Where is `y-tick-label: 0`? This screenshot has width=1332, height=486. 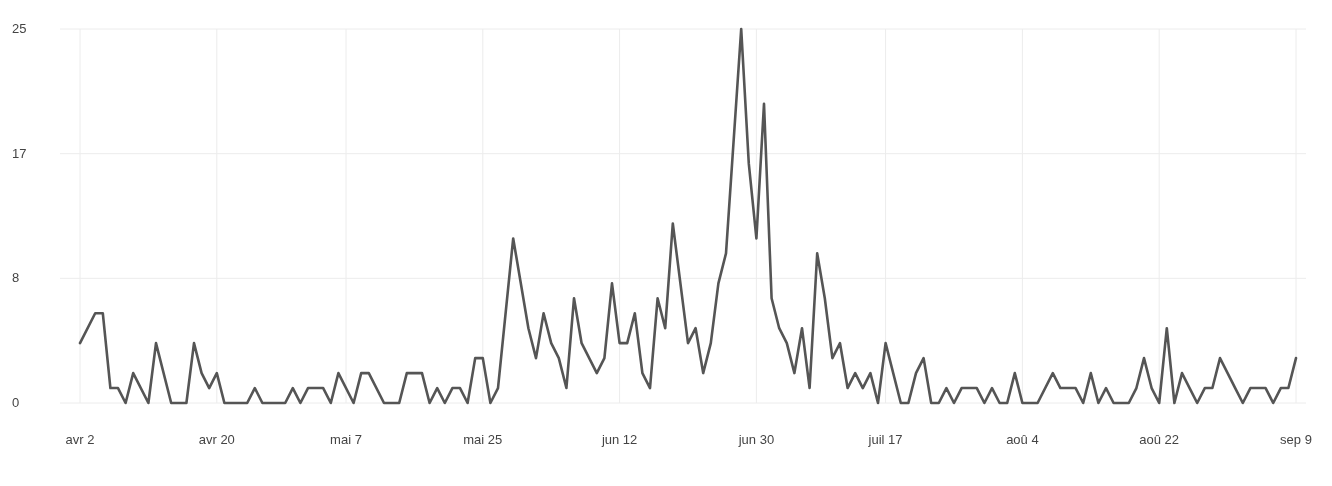
y-tick-label: 0 is located at coordinates (16, 402).